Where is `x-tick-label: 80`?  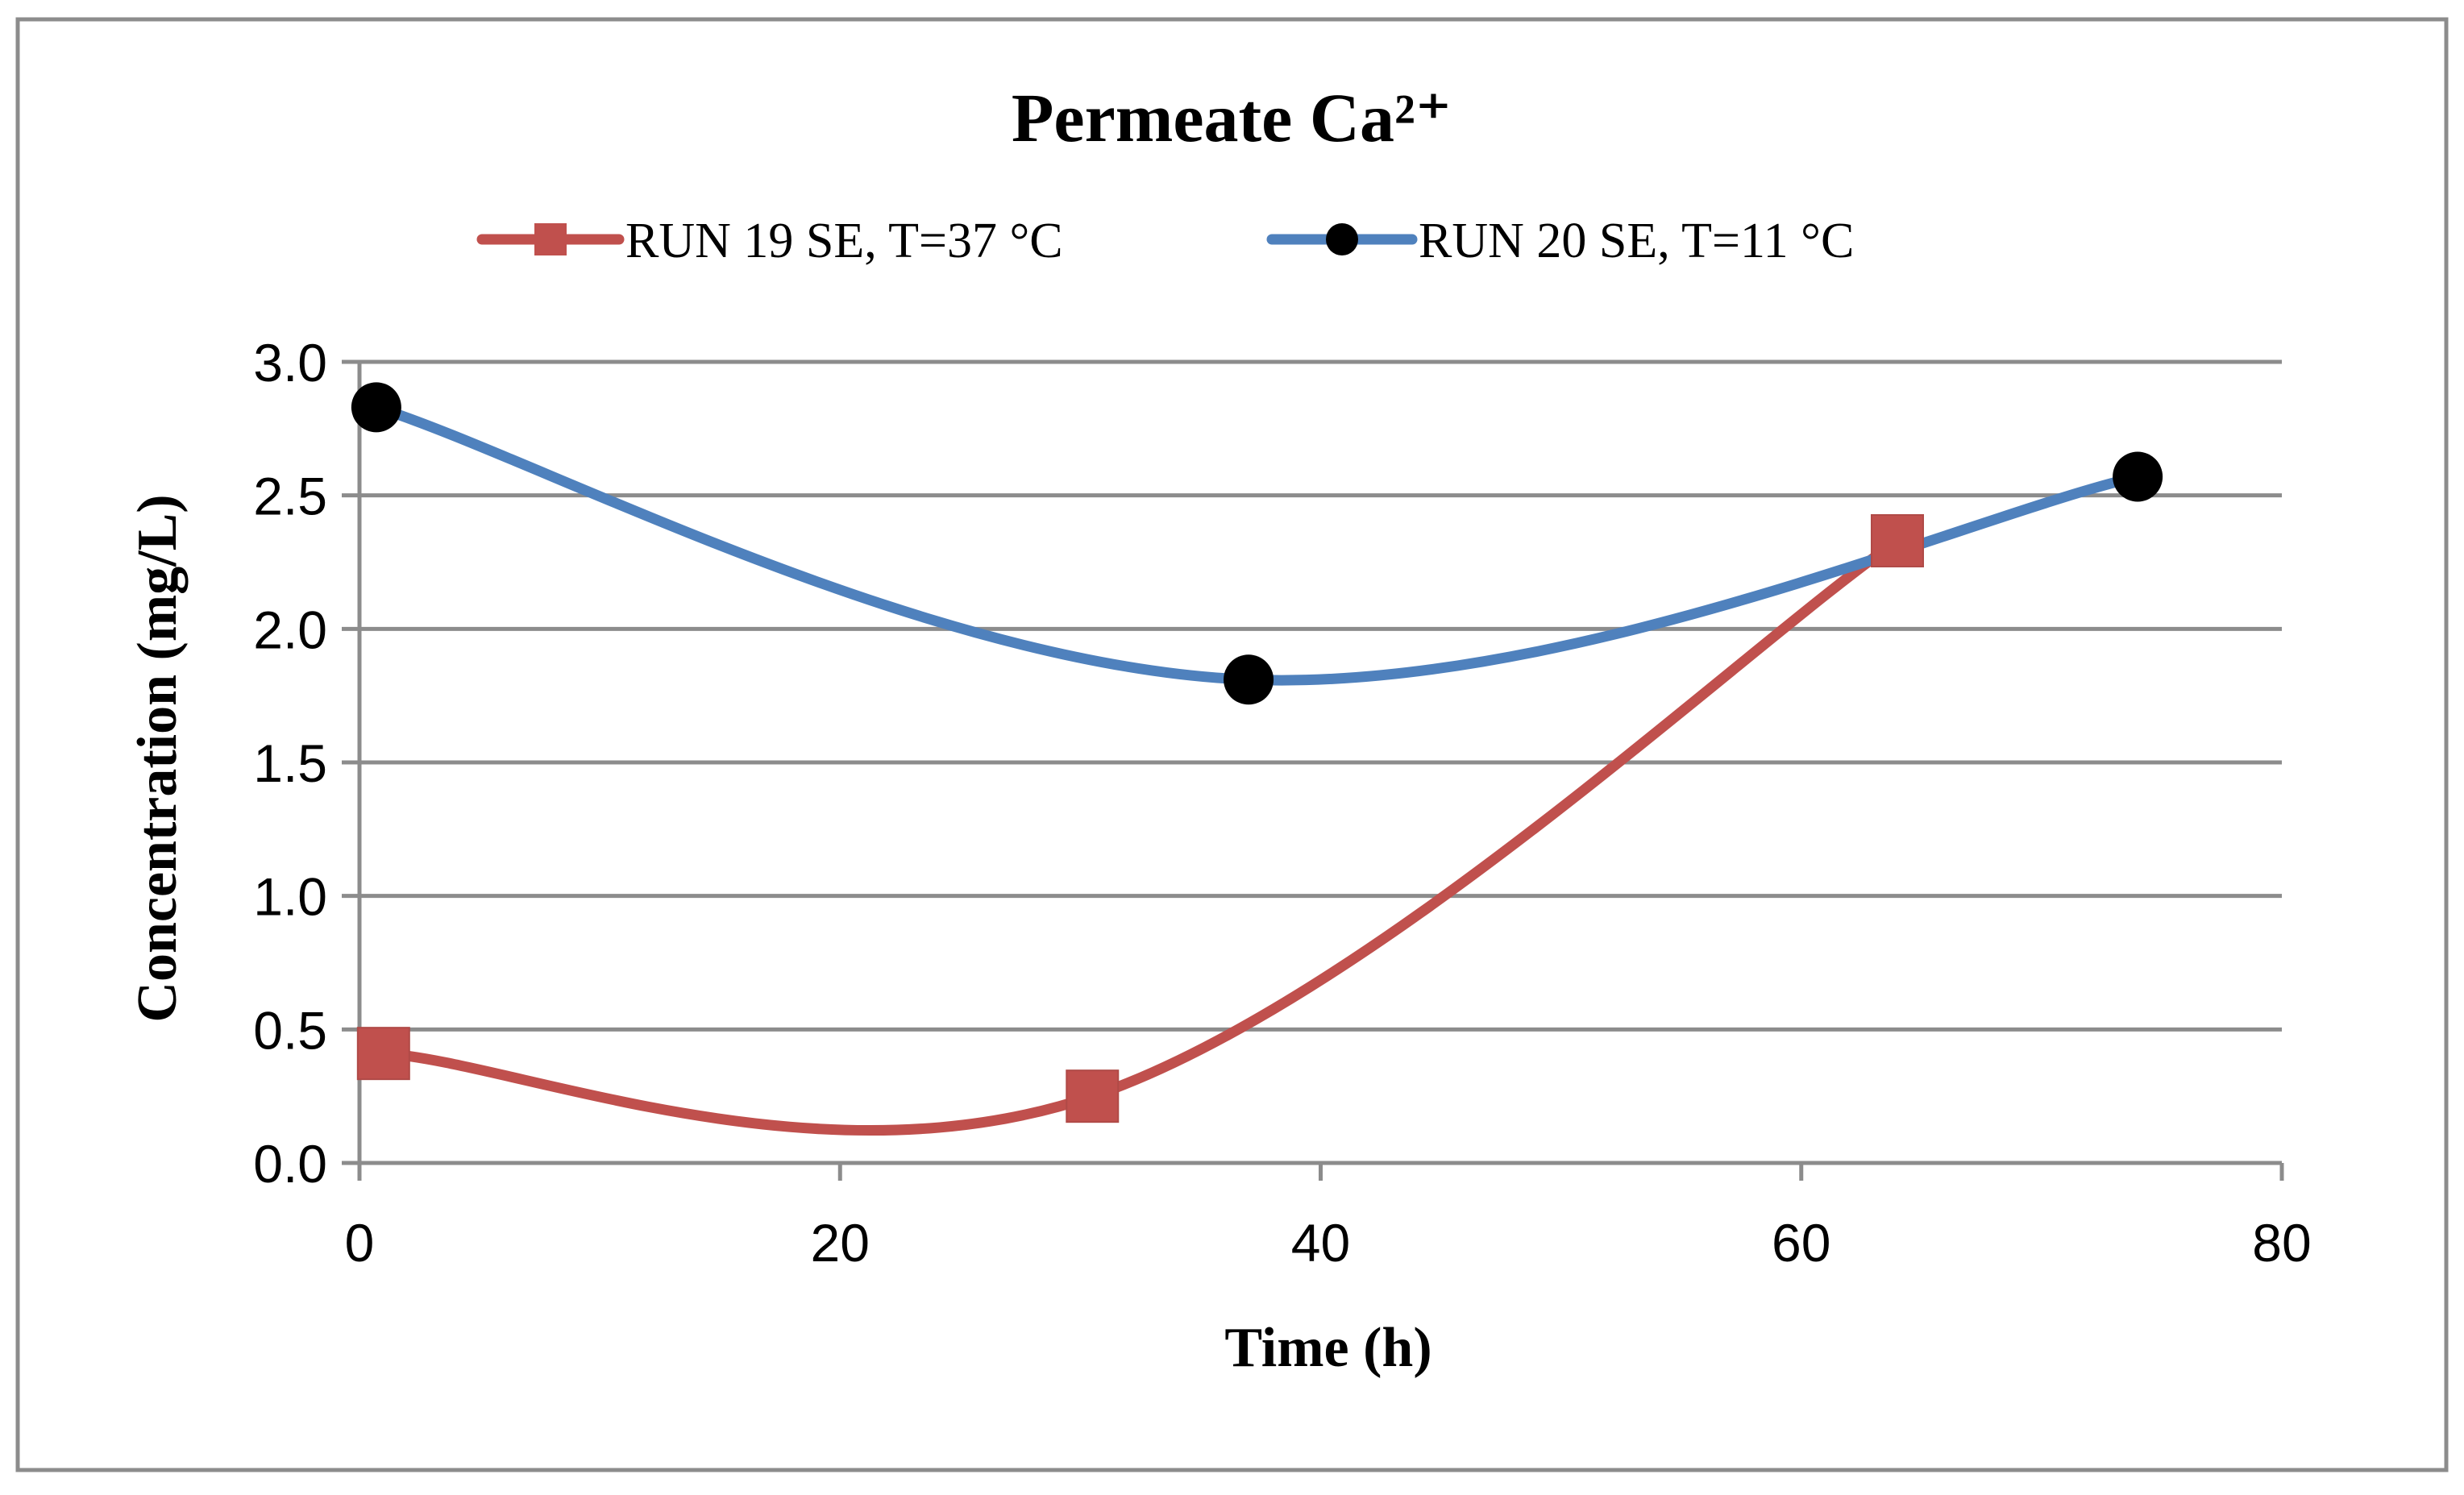
x-tick-label: 80 is located at coordinates (2281, 1243).